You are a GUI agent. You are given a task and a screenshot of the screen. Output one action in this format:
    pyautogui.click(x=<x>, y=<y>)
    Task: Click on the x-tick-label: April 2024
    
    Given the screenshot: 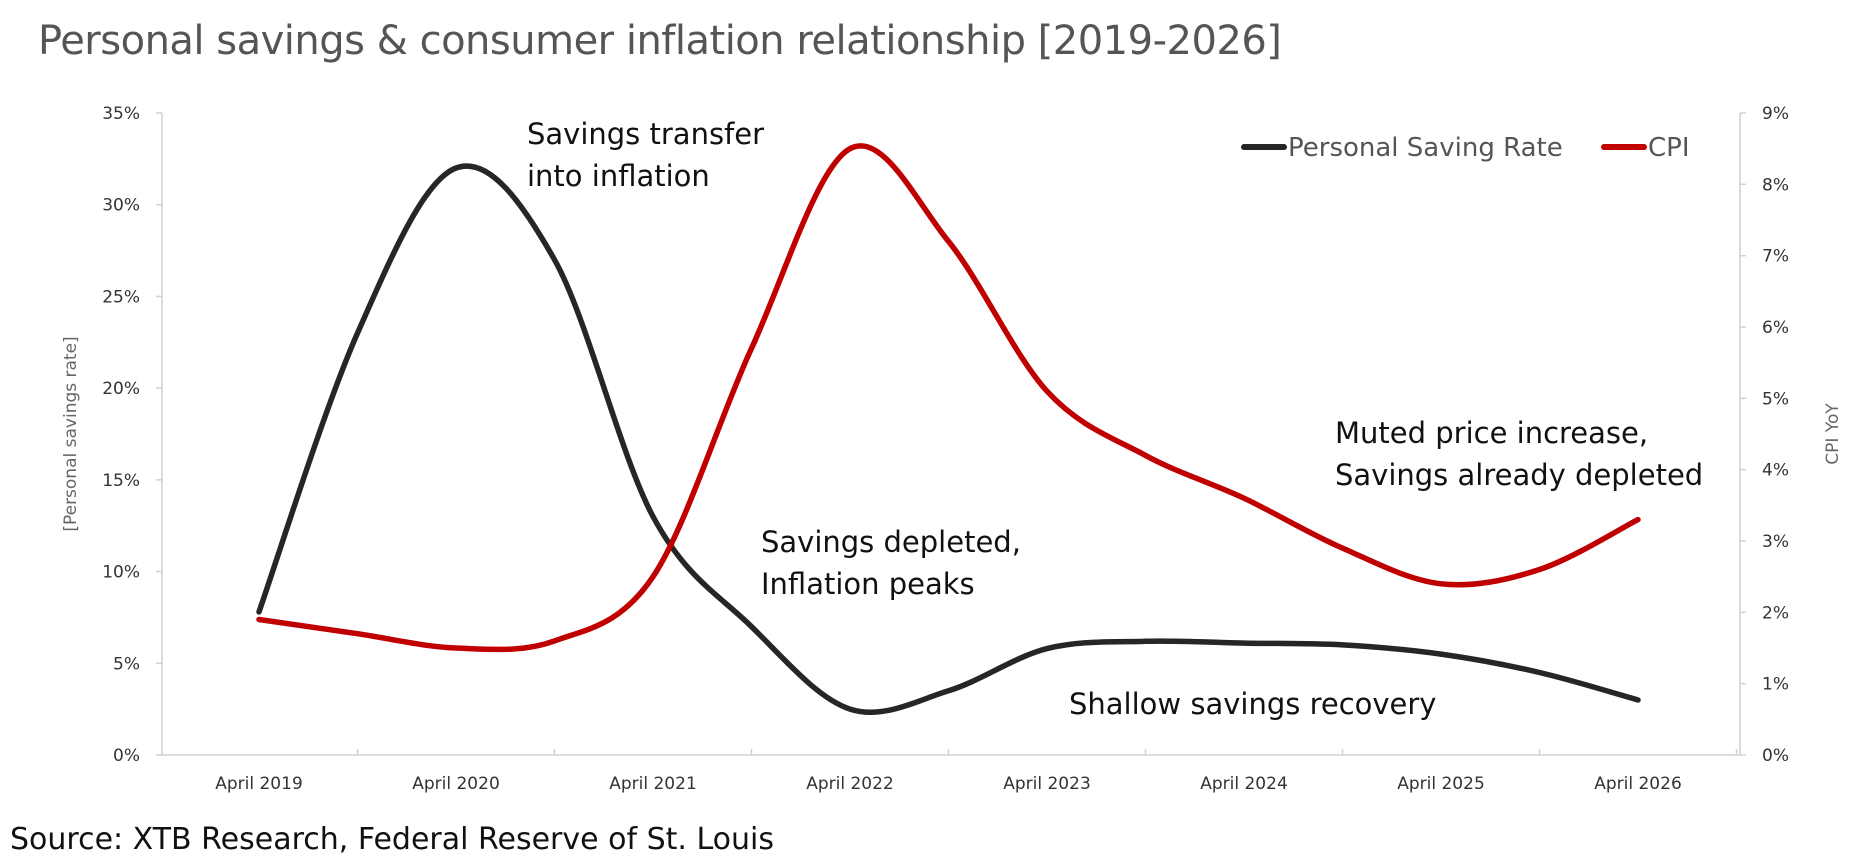 What is the action you would take?
    pyautogui.click(x=1244, y=784)
    